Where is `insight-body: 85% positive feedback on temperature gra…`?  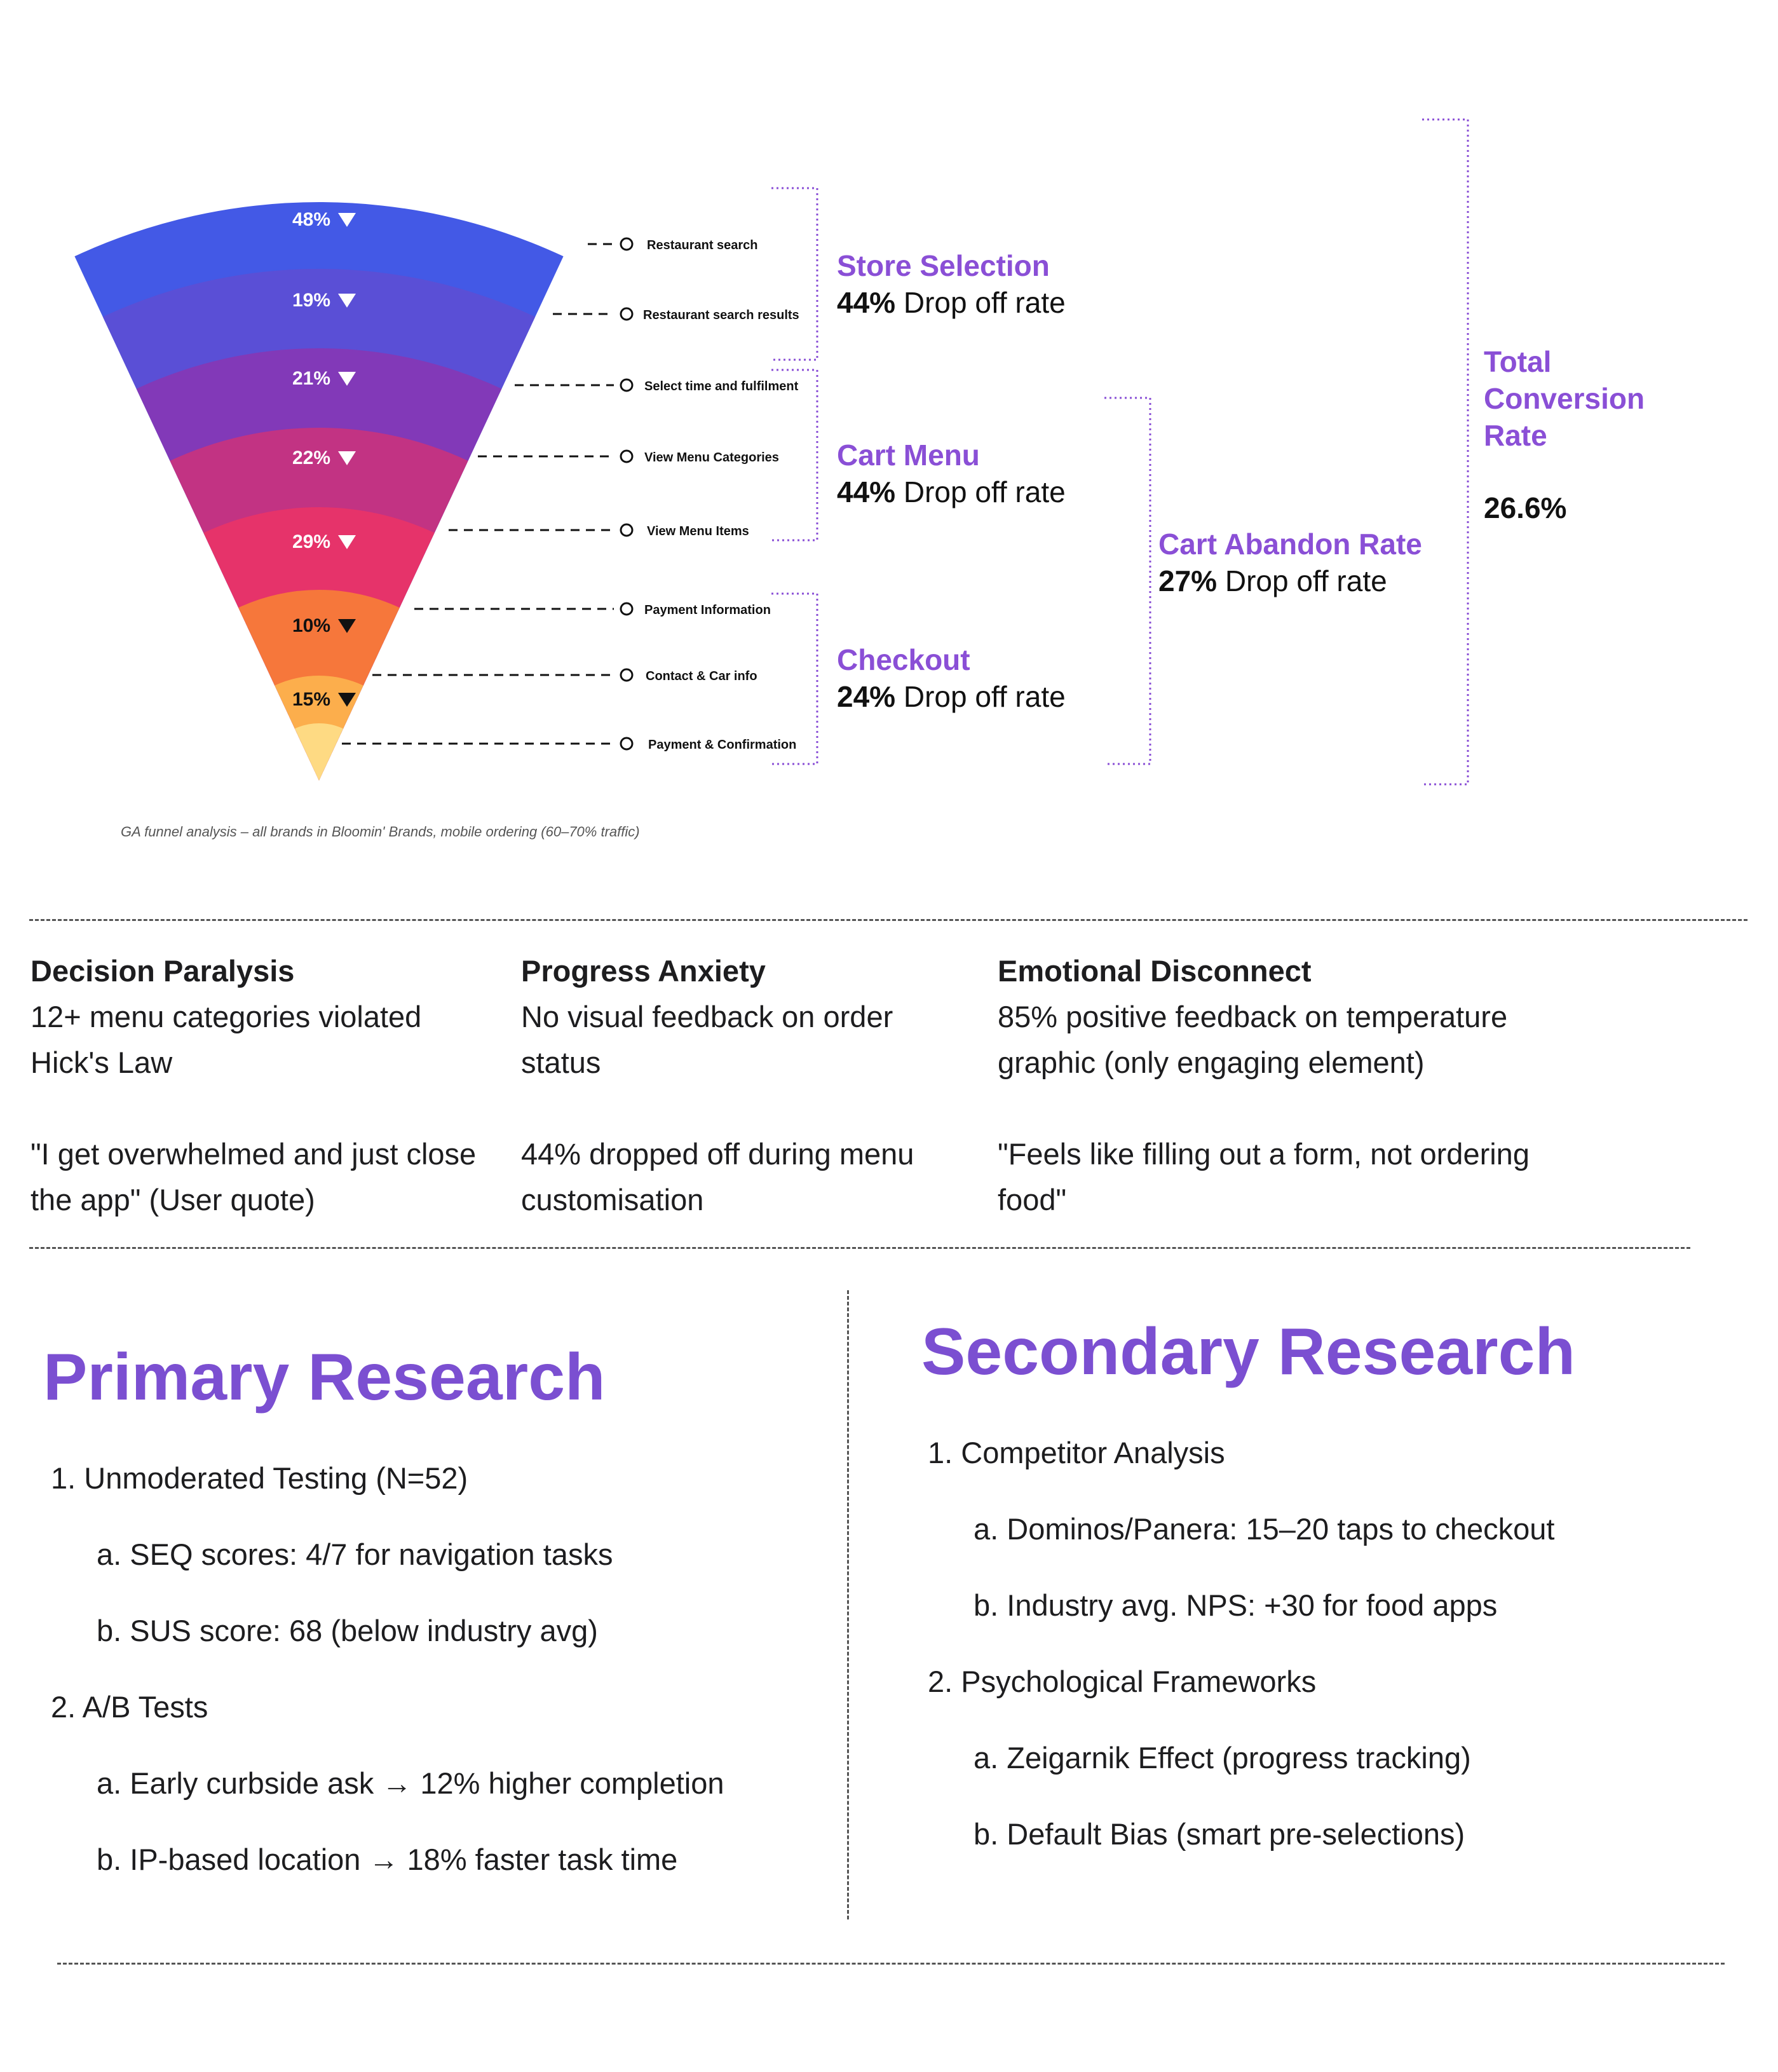 insight-body: 85% positive feedback on temperature gra… is located at coordinates (1253, 1039).